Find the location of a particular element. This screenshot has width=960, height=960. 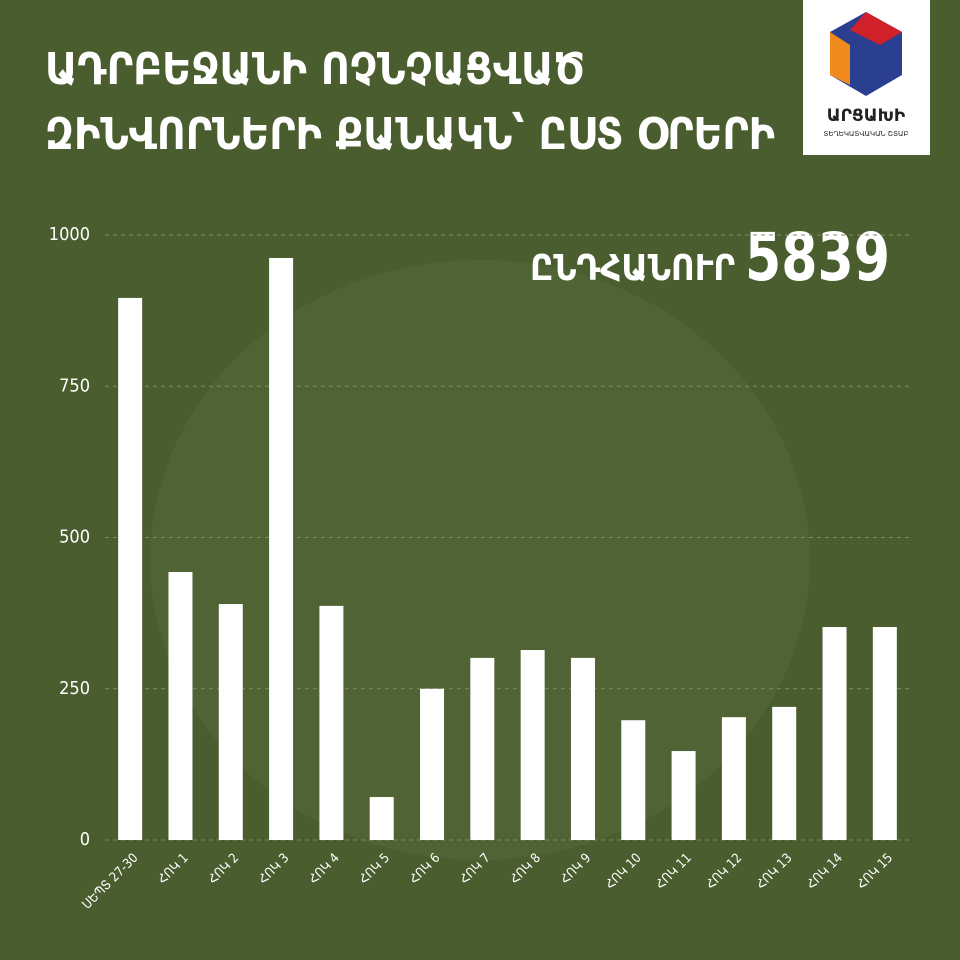

y-tick-label: 250 is located at coordinates (74, 688).